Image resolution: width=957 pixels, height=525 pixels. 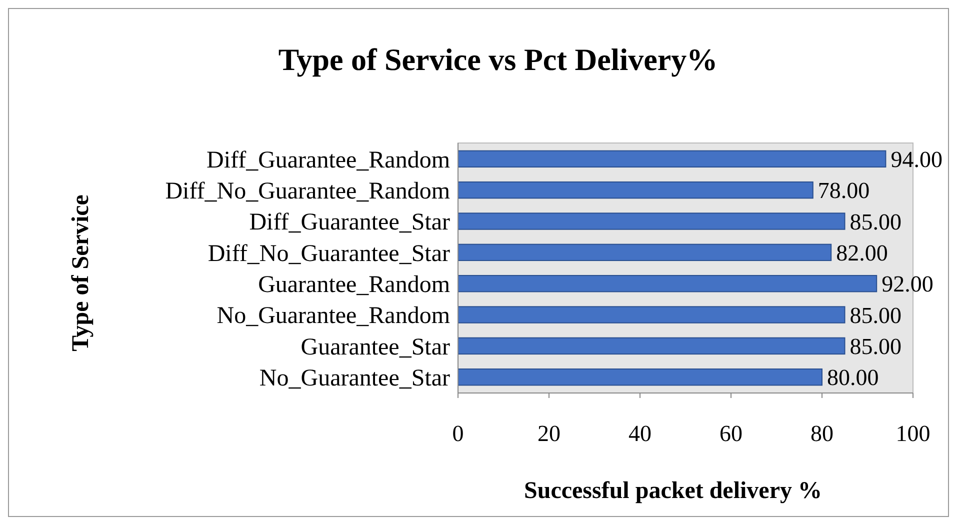 I want to click on data-label: 92.00, so click(x=908, y=284).